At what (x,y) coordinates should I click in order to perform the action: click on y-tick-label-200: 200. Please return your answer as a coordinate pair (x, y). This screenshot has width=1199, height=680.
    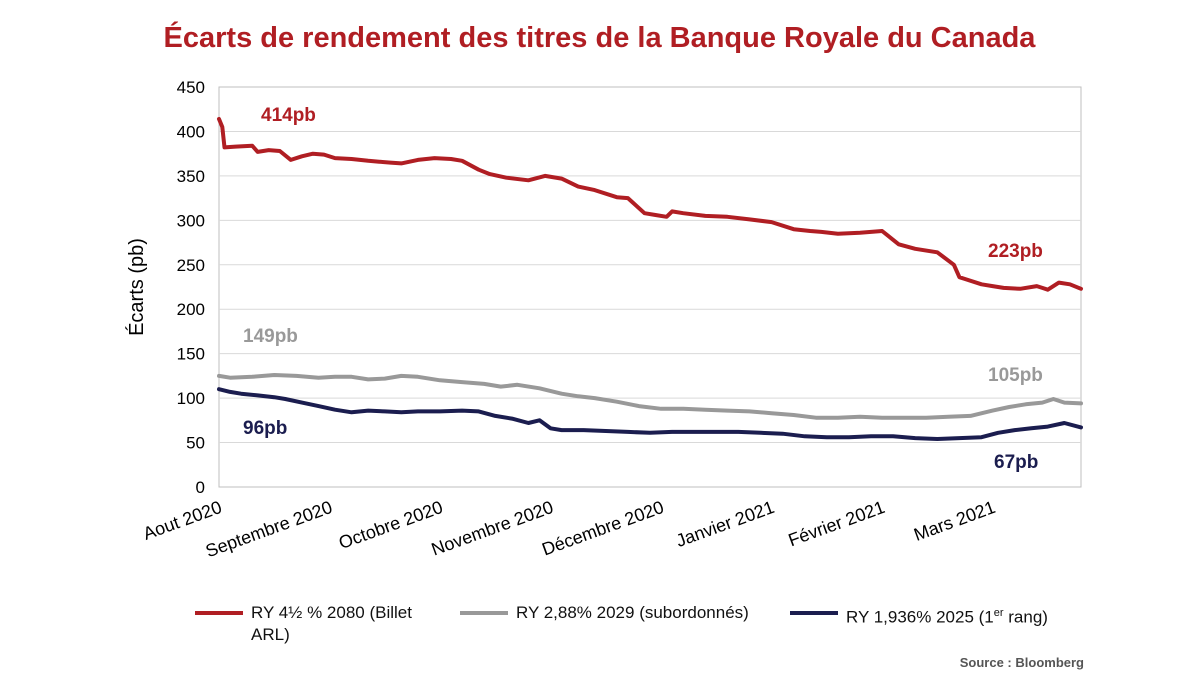
    Looking at the image, I should click on (191, 309).